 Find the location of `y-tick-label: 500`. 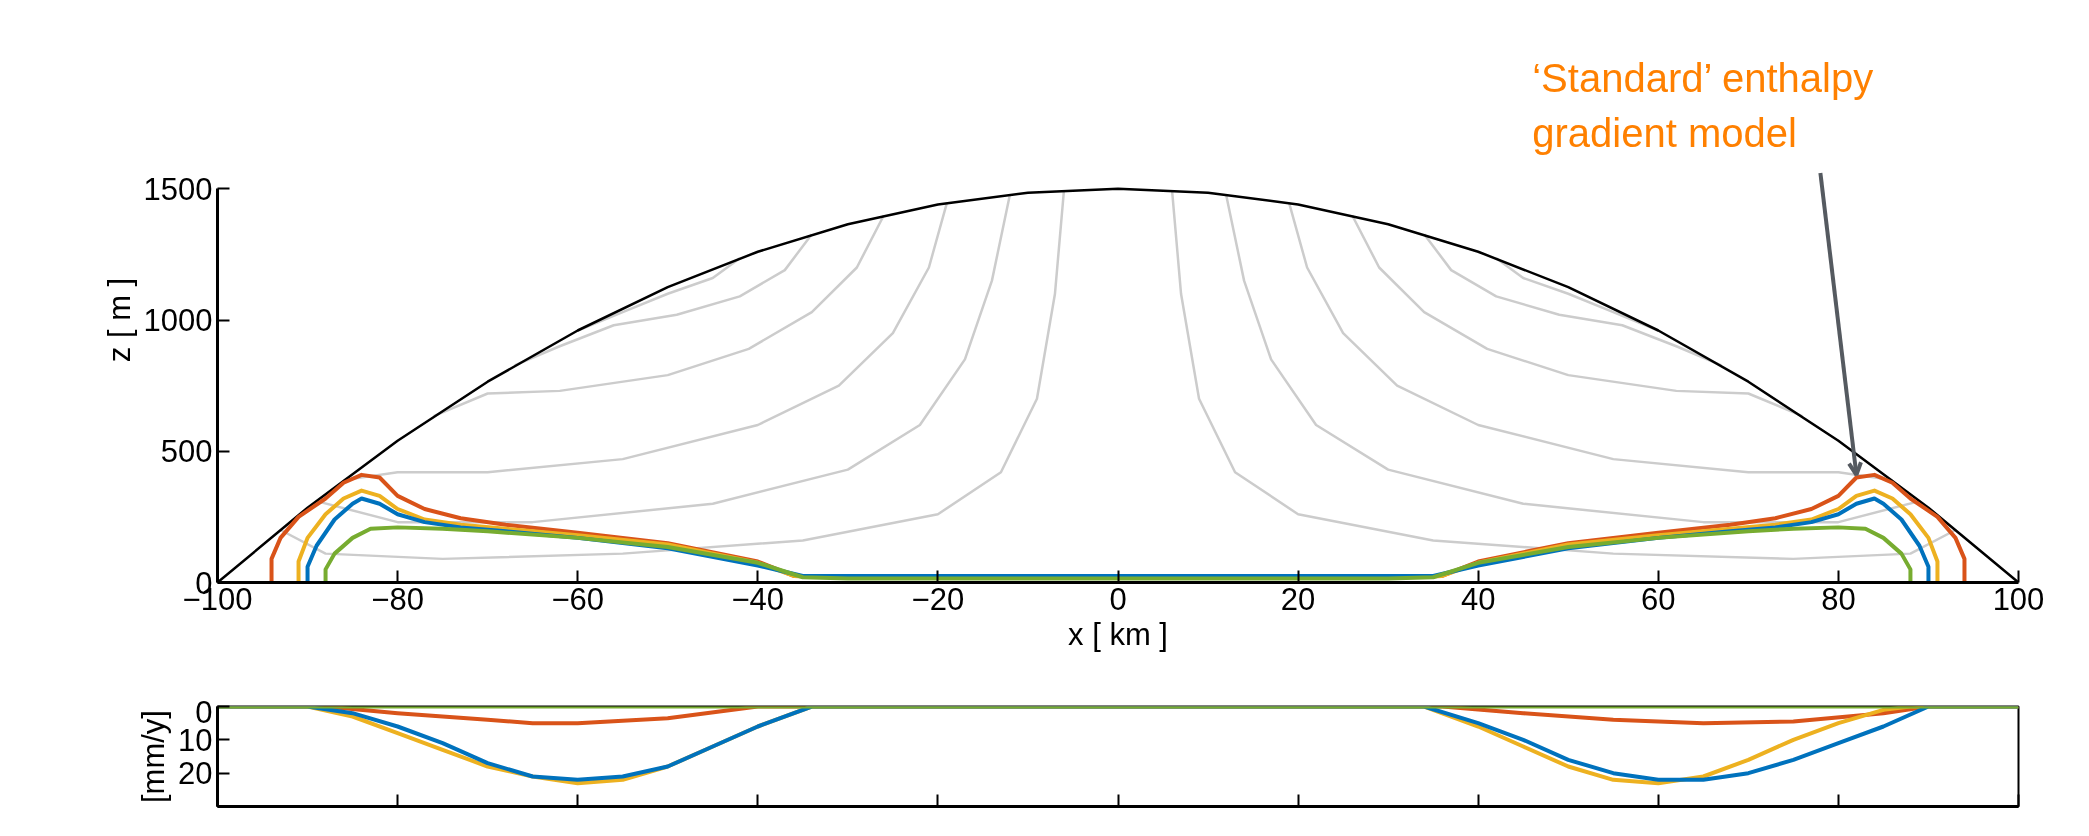

y-tick-label: 500 is located at coordinates (186, 452).